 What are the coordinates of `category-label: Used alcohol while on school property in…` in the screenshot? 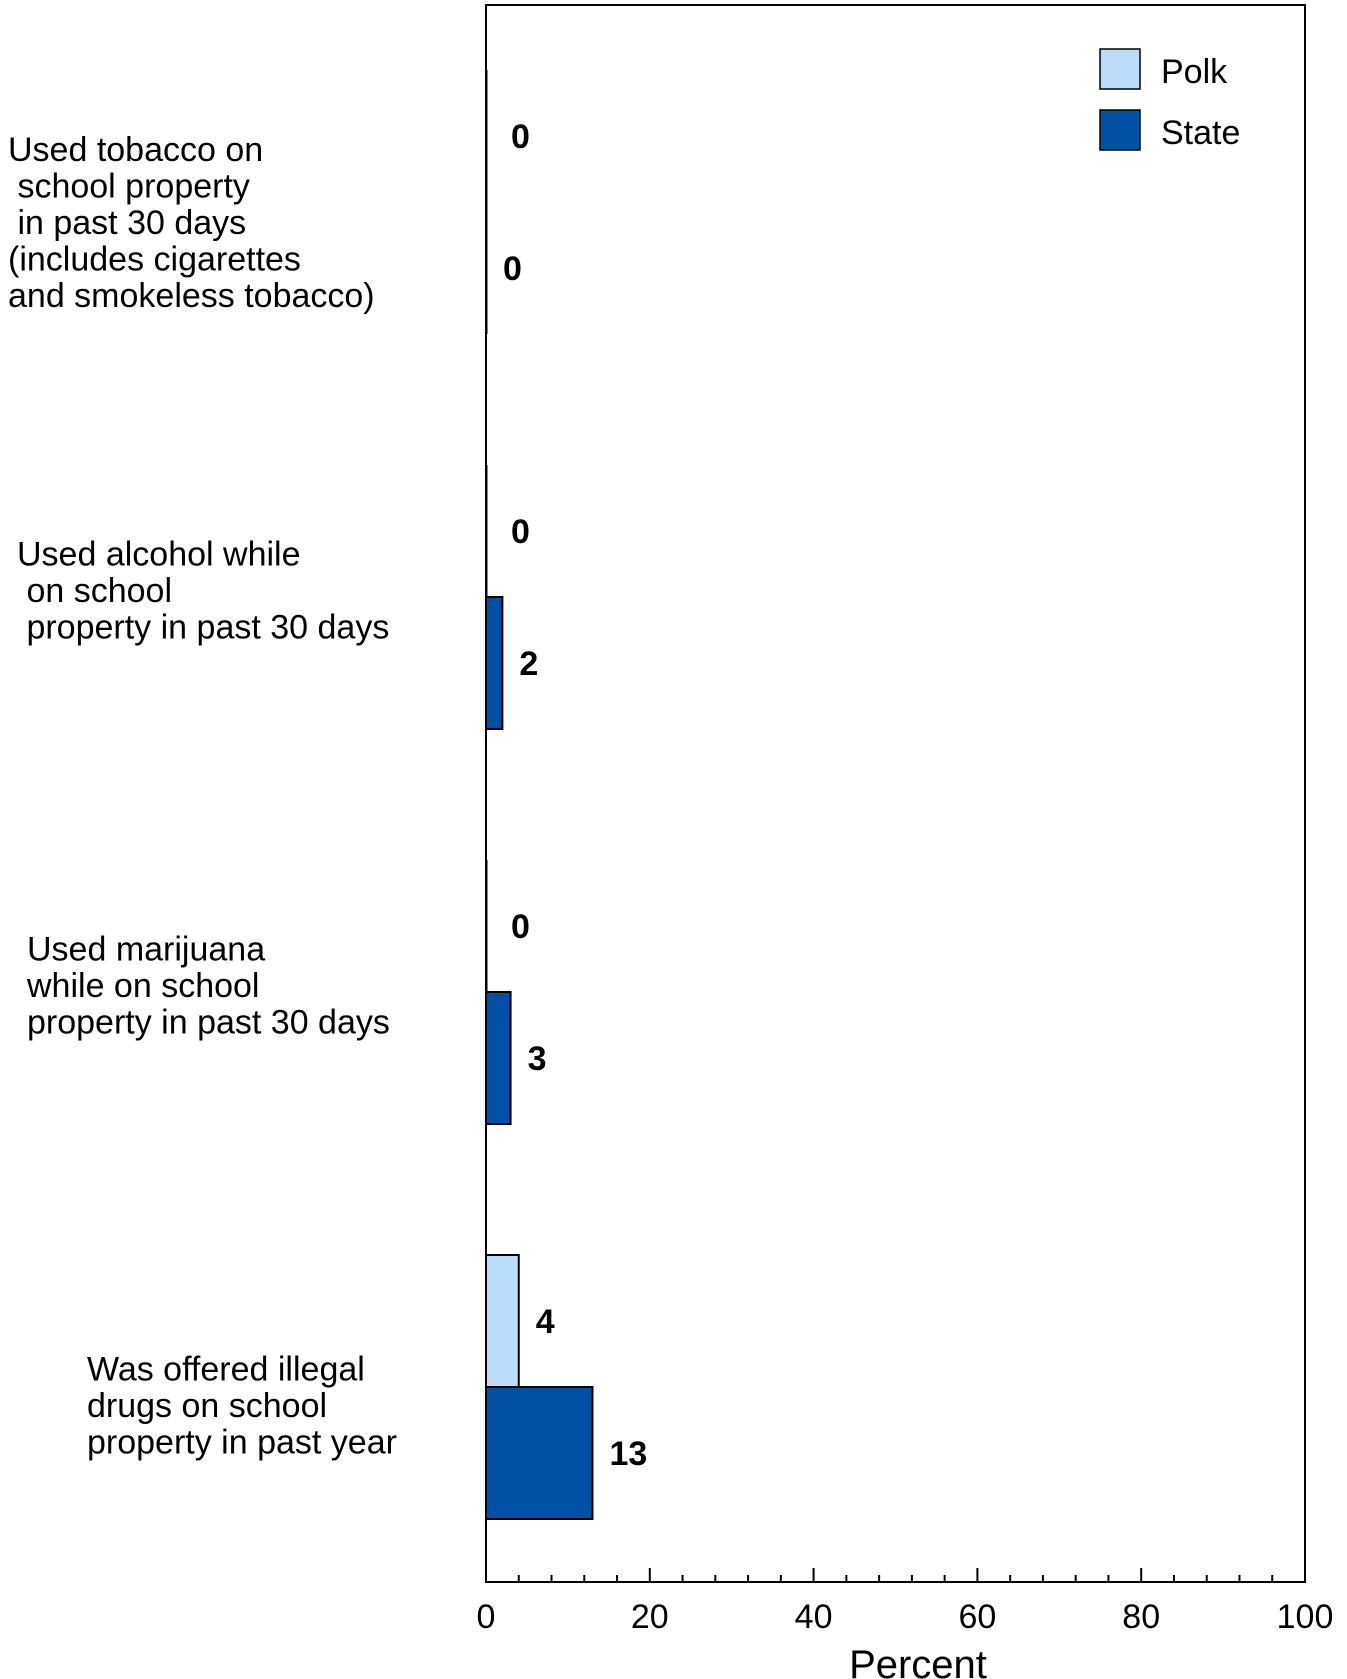 It's located at (203, 591).